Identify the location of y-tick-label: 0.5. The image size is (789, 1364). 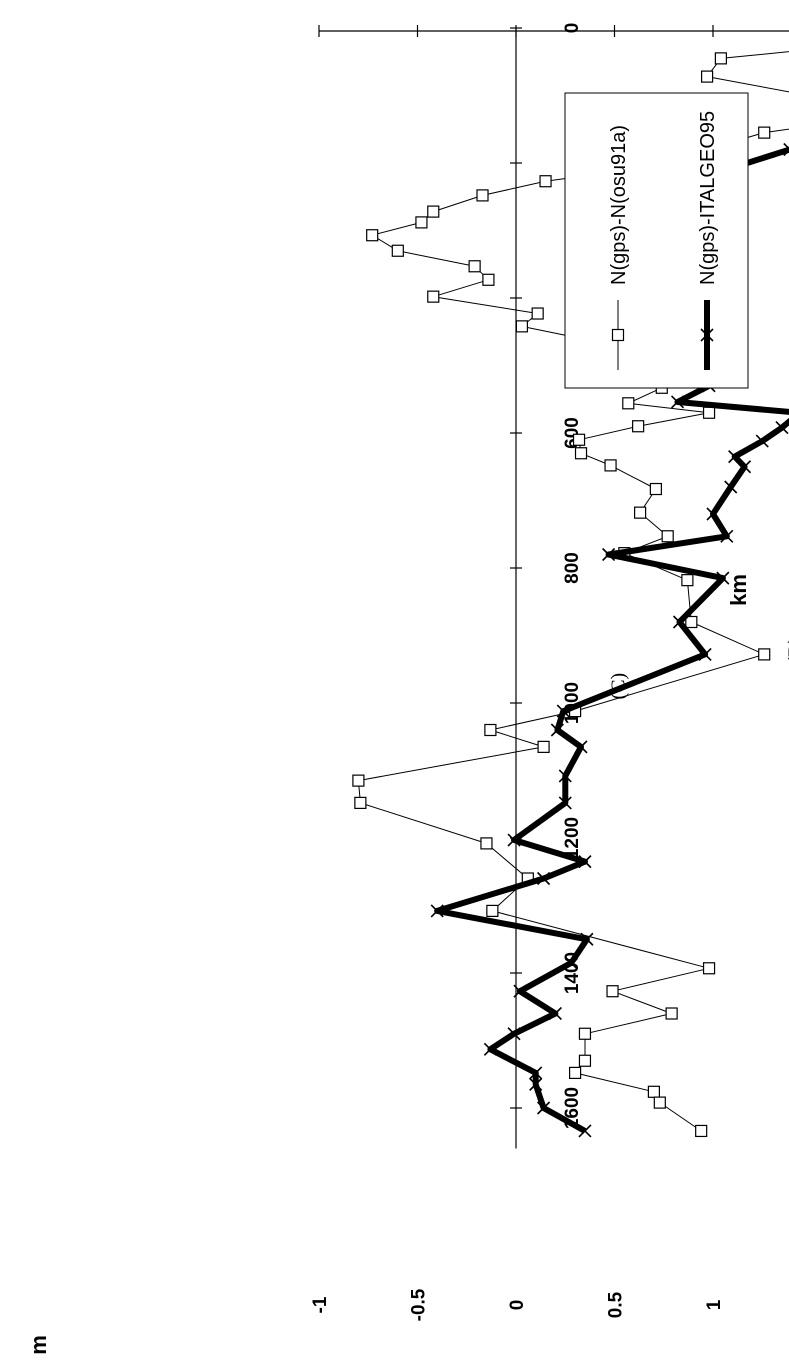
(616, 1304).